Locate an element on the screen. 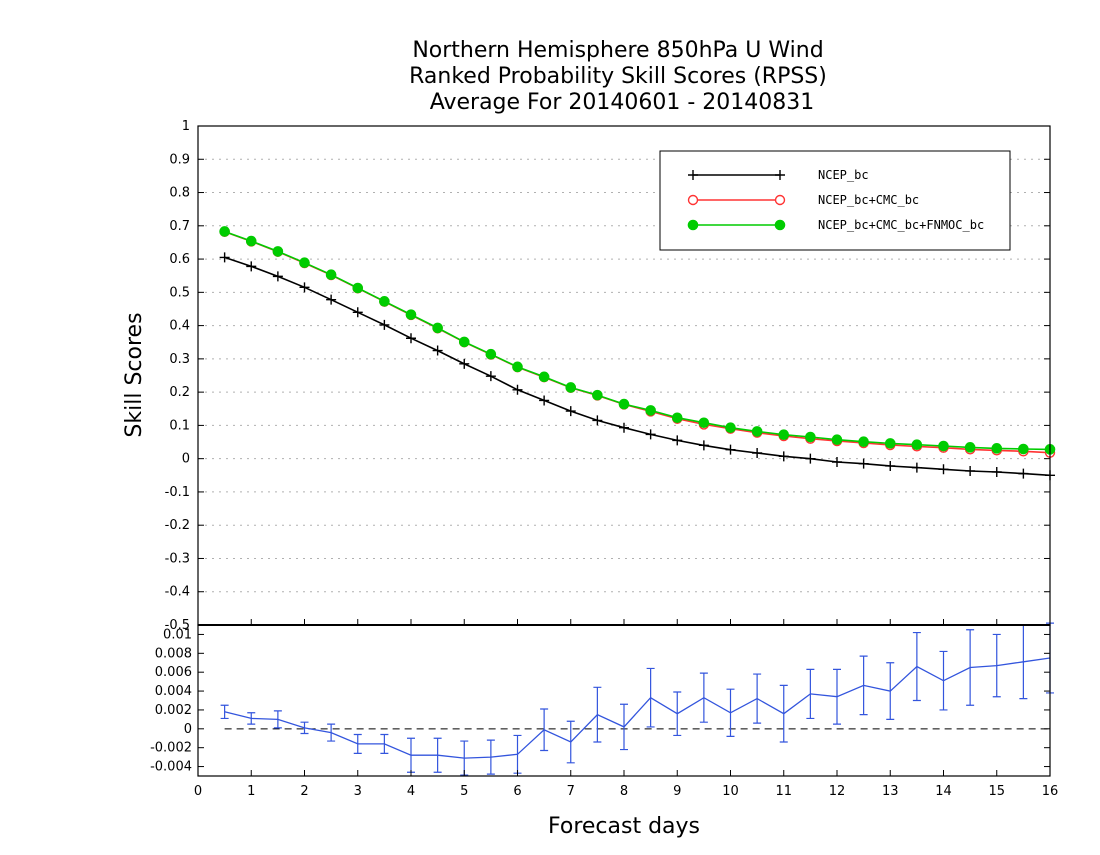 This screenshot has height=855, width=1100. y-tick-label: -0.1 is located at coordinates (177, 492).